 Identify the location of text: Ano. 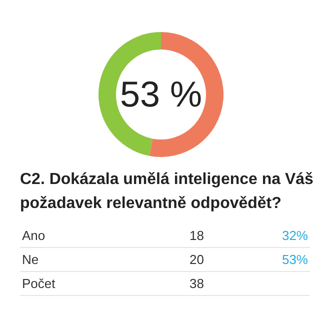
(81, 236).